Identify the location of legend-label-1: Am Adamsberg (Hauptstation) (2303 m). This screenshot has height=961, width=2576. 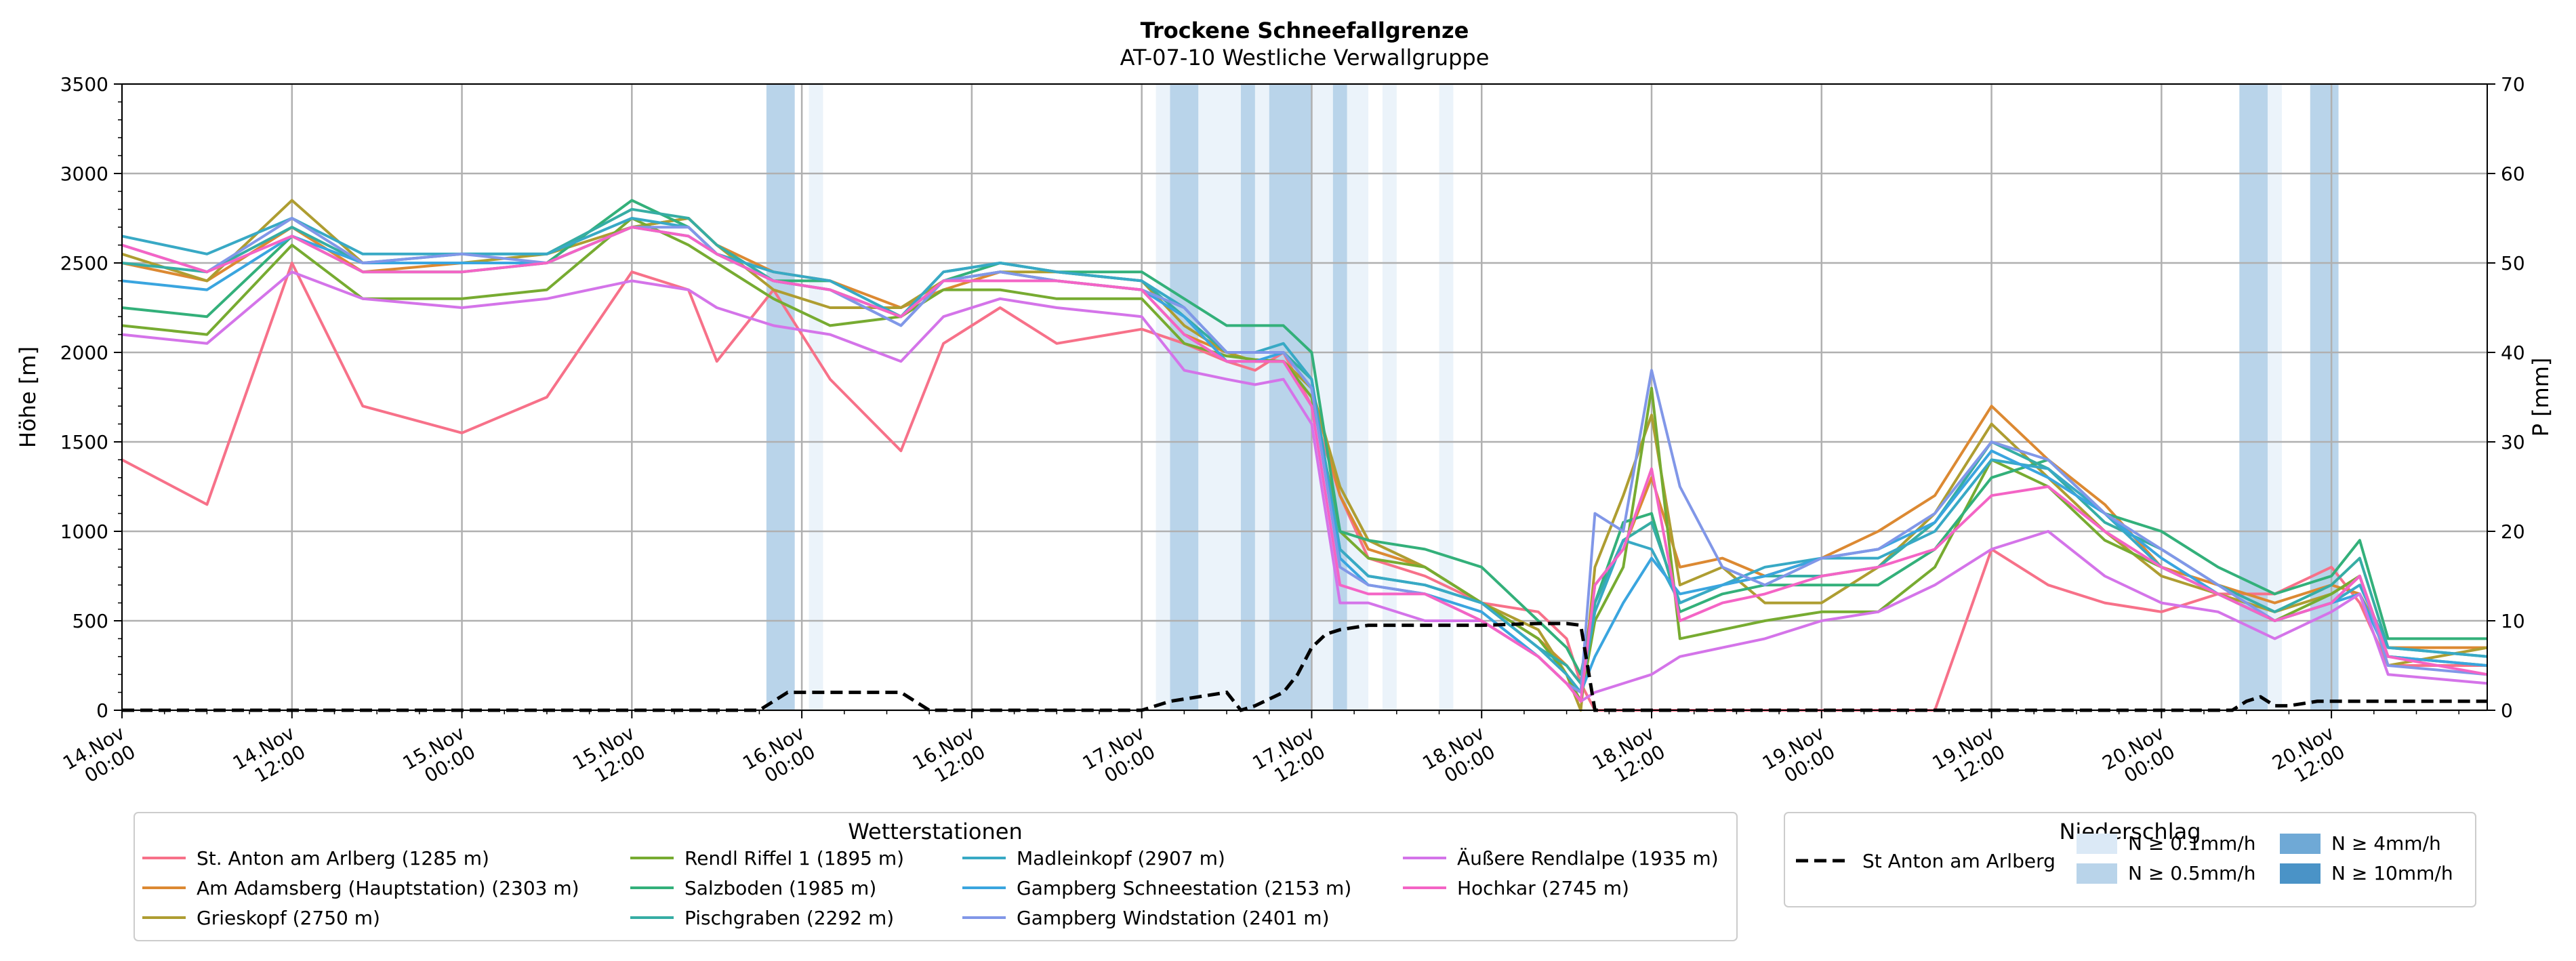
(388, 888).